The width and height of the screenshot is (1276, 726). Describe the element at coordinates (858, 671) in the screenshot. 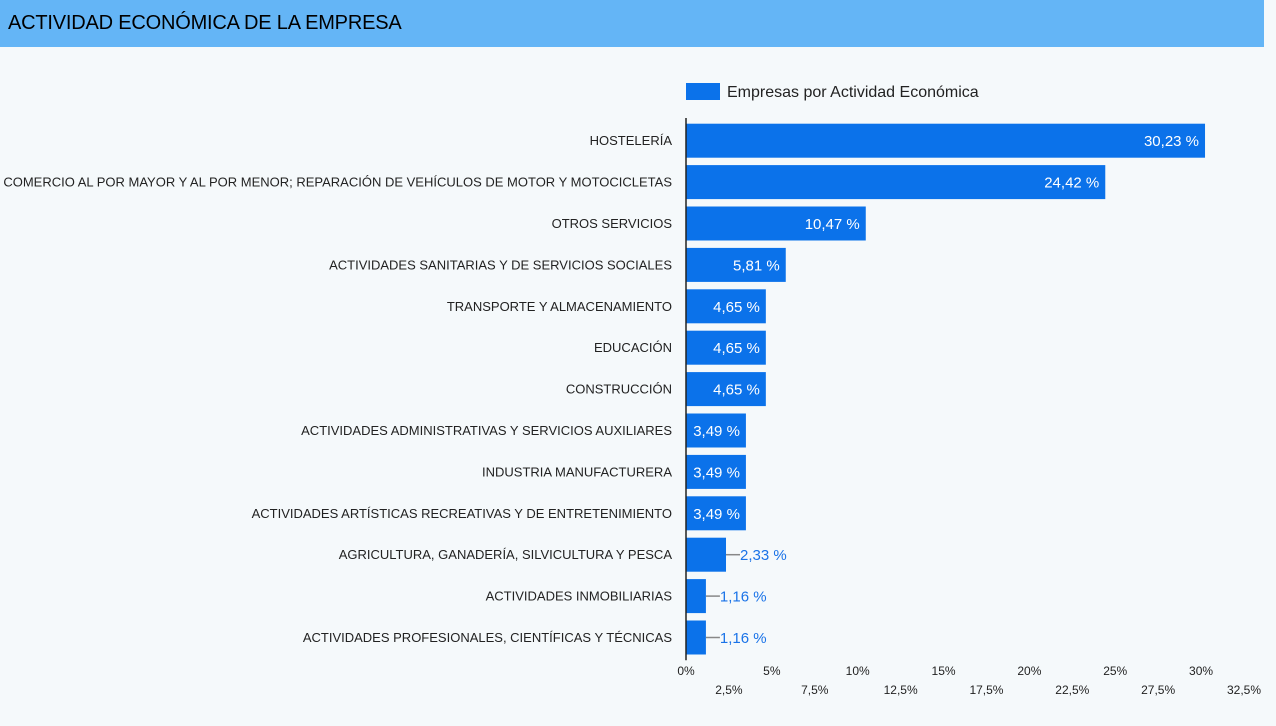

I see `x-tick-label: 10%` at that location.